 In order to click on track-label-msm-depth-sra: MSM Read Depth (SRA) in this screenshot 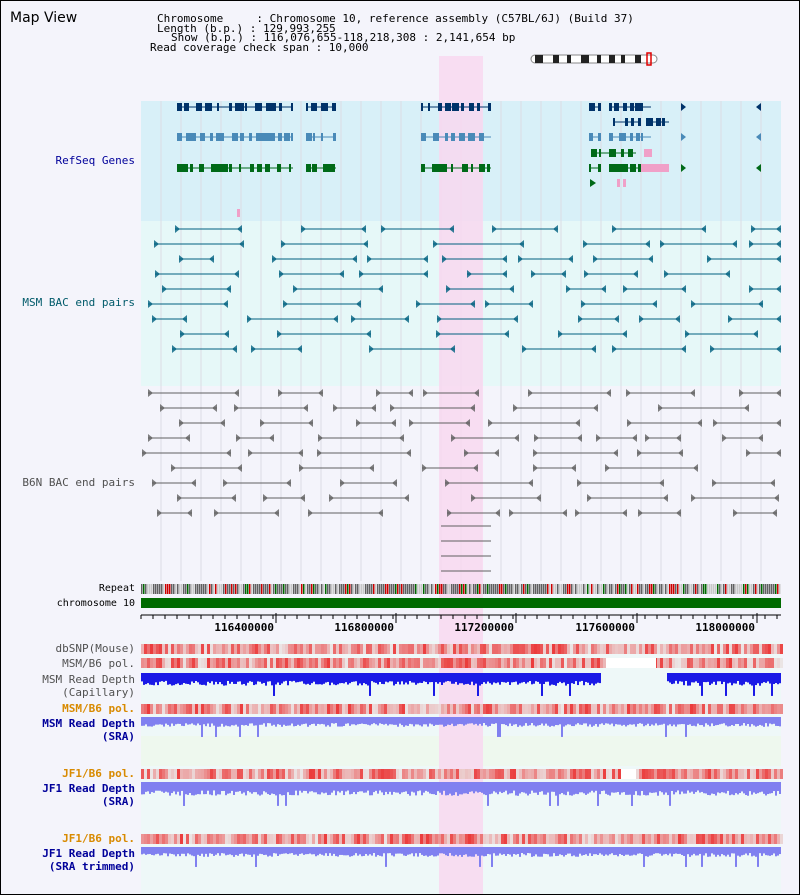, I will do `click(88, 730)`.